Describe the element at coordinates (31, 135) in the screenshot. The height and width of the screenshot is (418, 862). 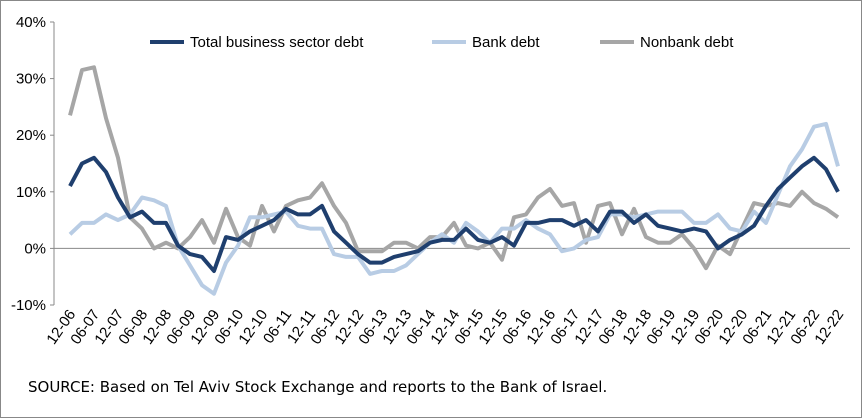
I see `y-tick-label: 20%` at that location.